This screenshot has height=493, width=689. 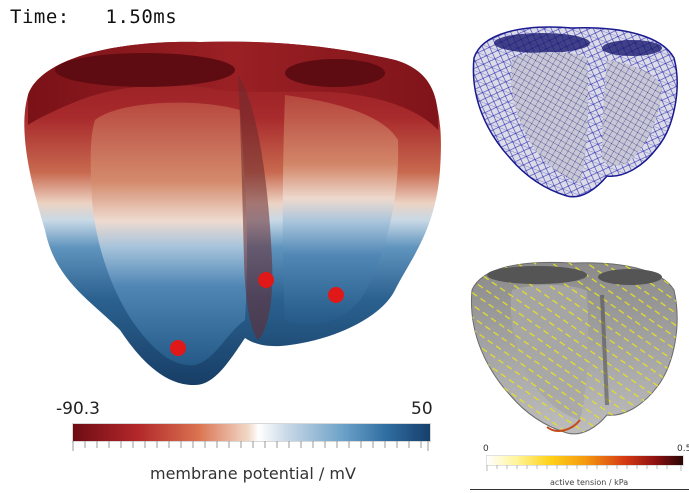 I want to click on heart-mesh-render, so click(x=573, y=113).